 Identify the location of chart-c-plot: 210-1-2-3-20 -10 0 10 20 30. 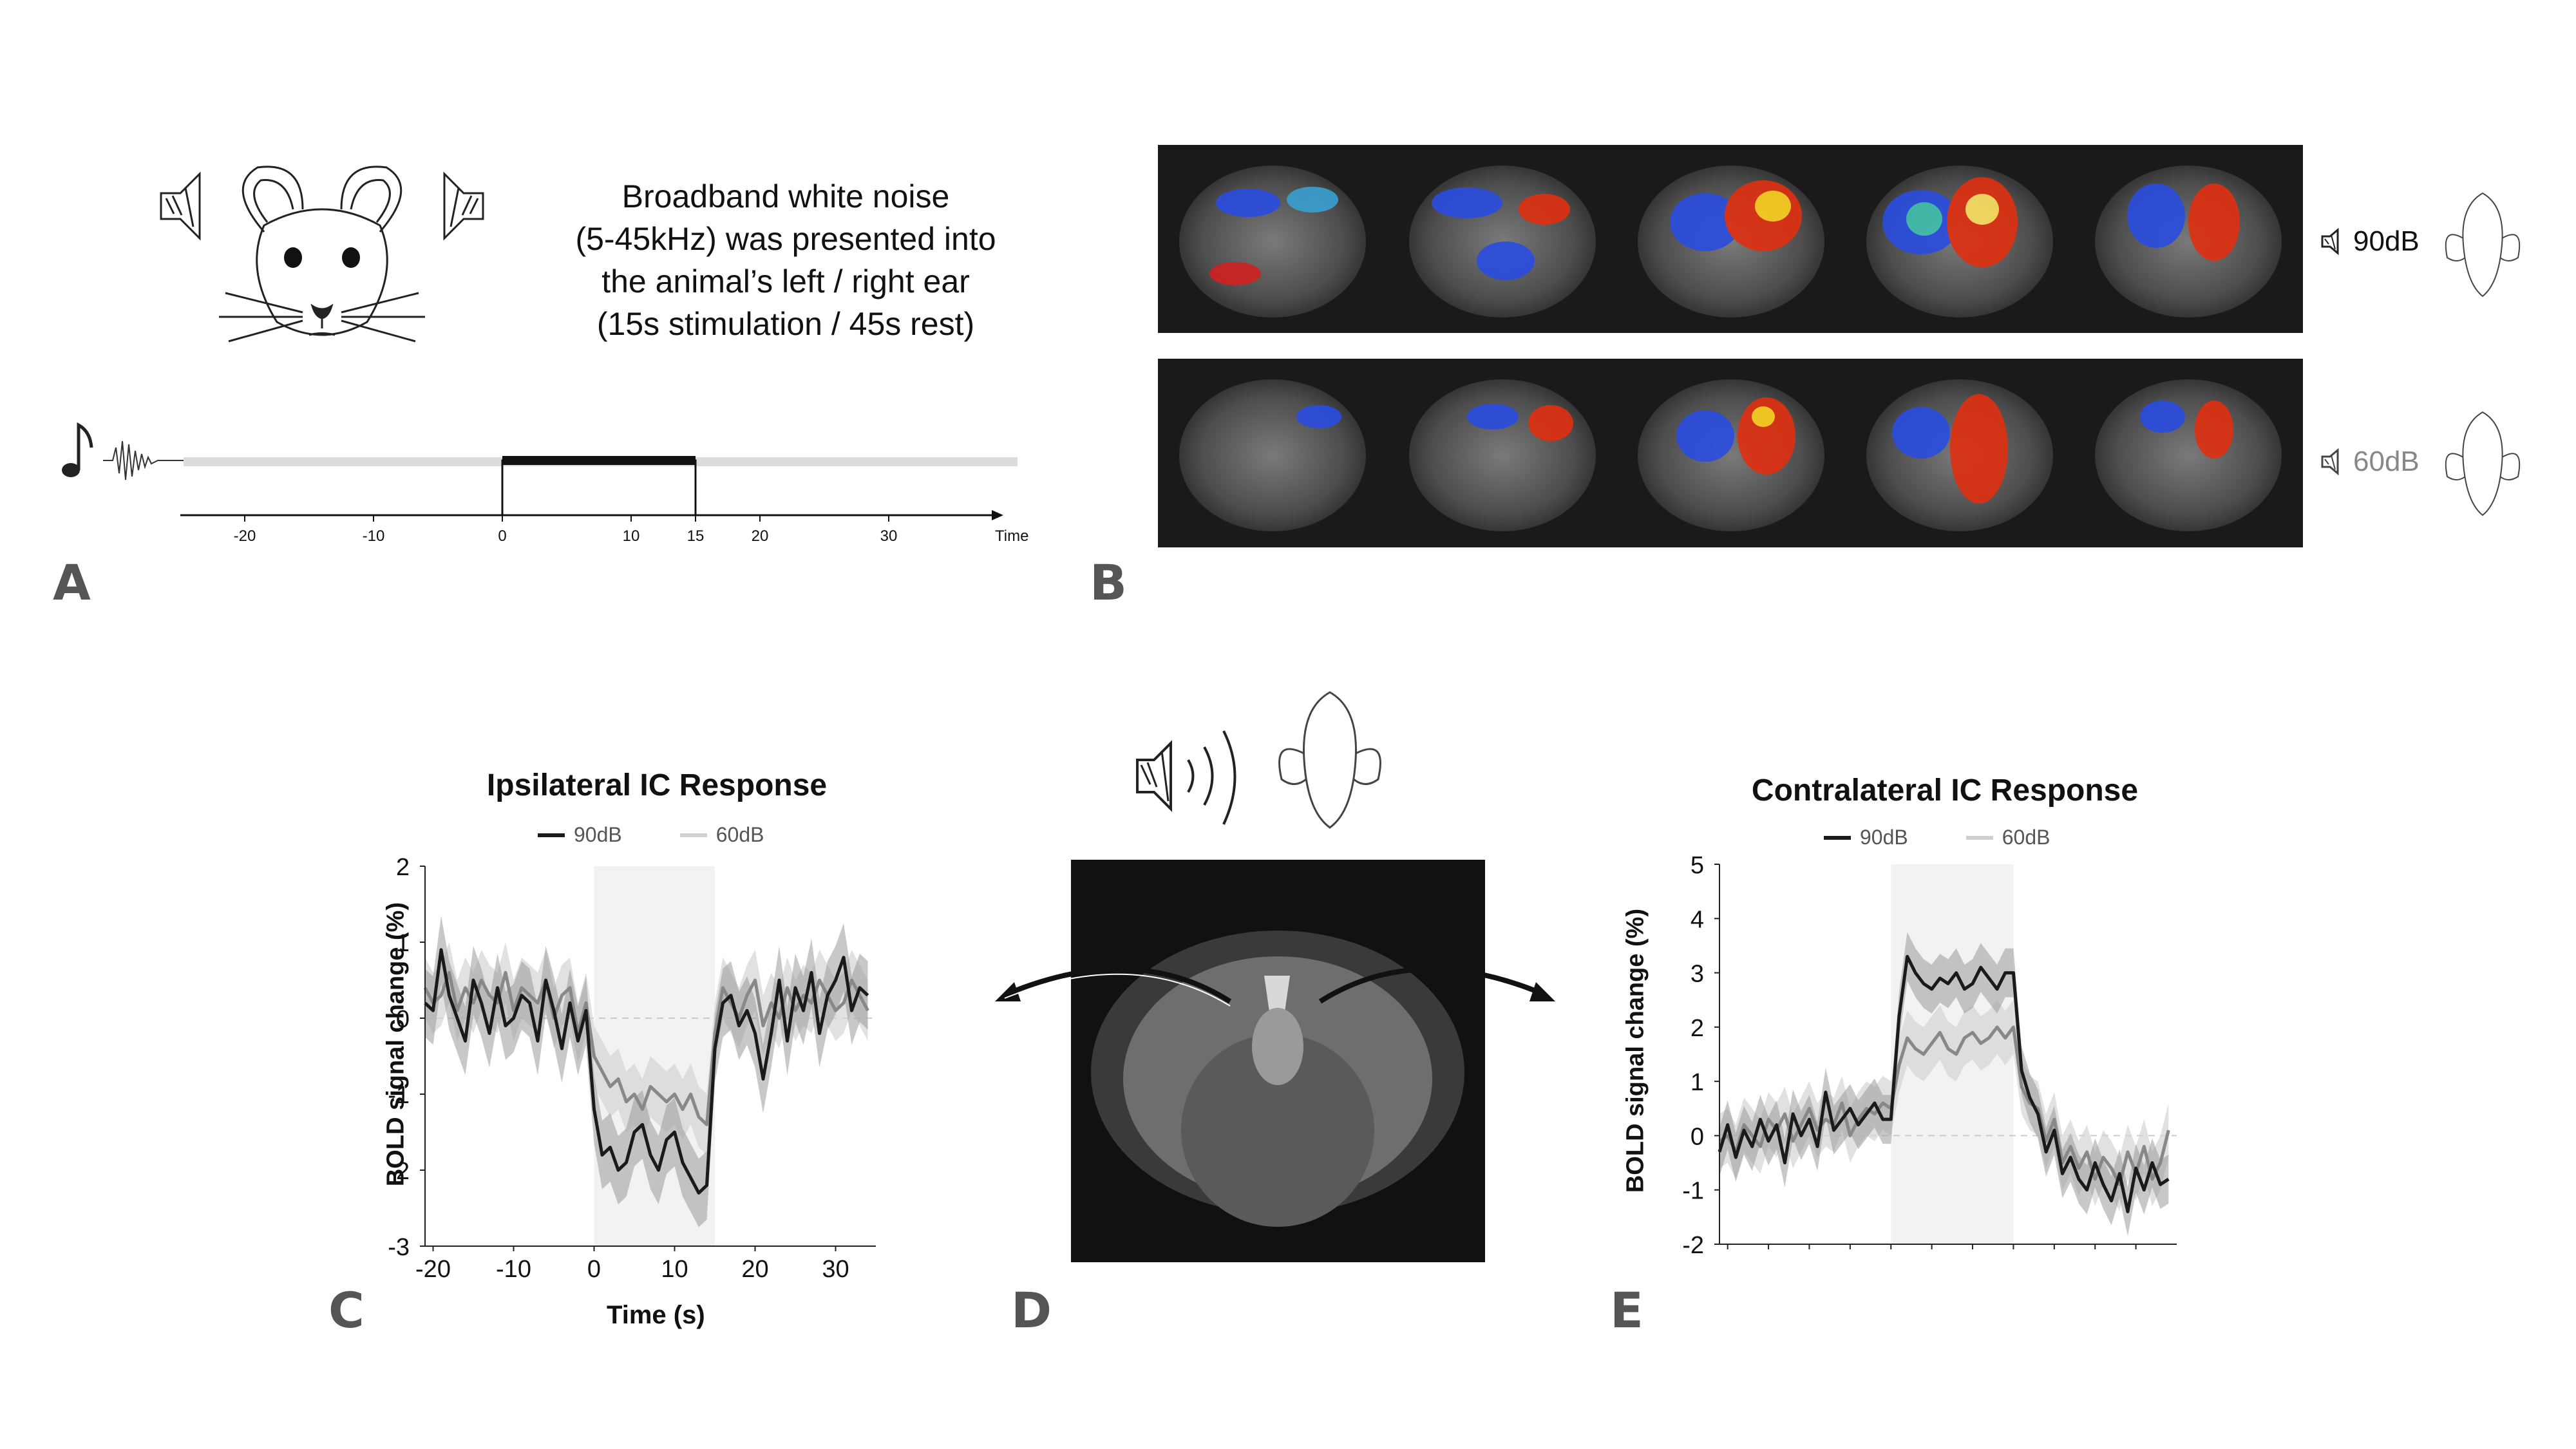
(632, 1068).